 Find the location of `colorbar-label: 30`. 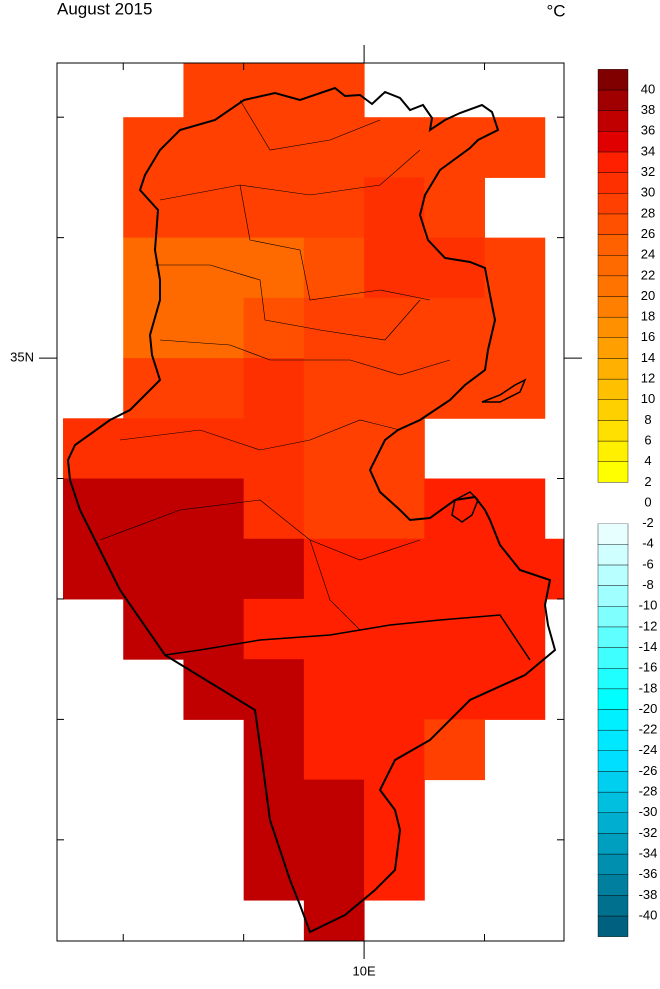

colorbar-label: 30 is located at coordinates (648, 192).